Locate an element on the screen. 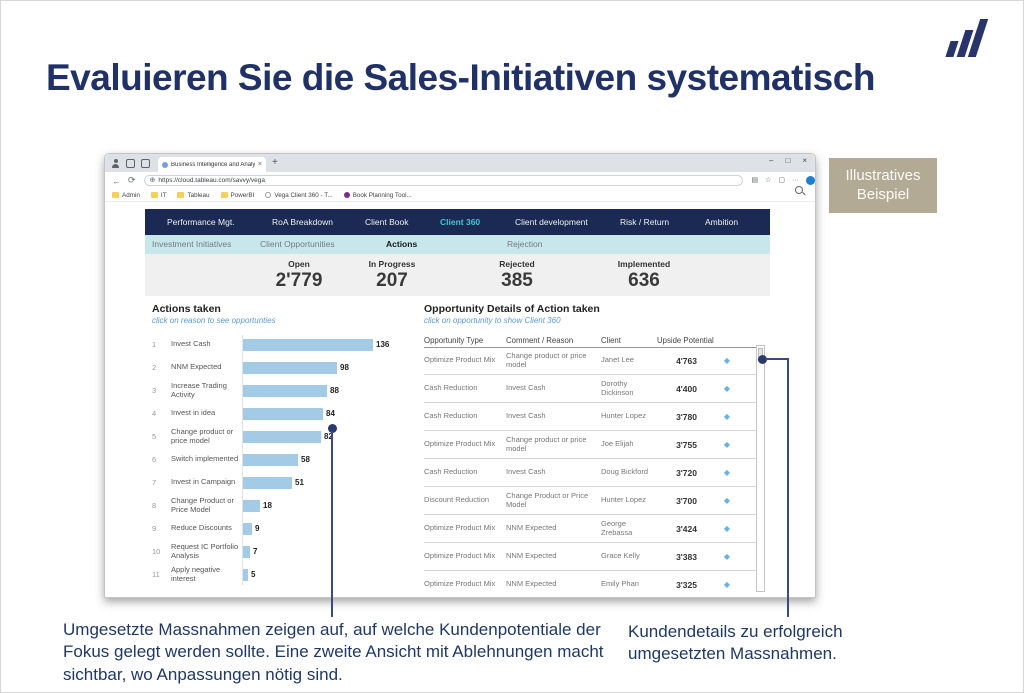 This screenshot has width=1024, height=693. chart-row: 3 Increase Trading Activity 88 is located at coordinates (288, 390).